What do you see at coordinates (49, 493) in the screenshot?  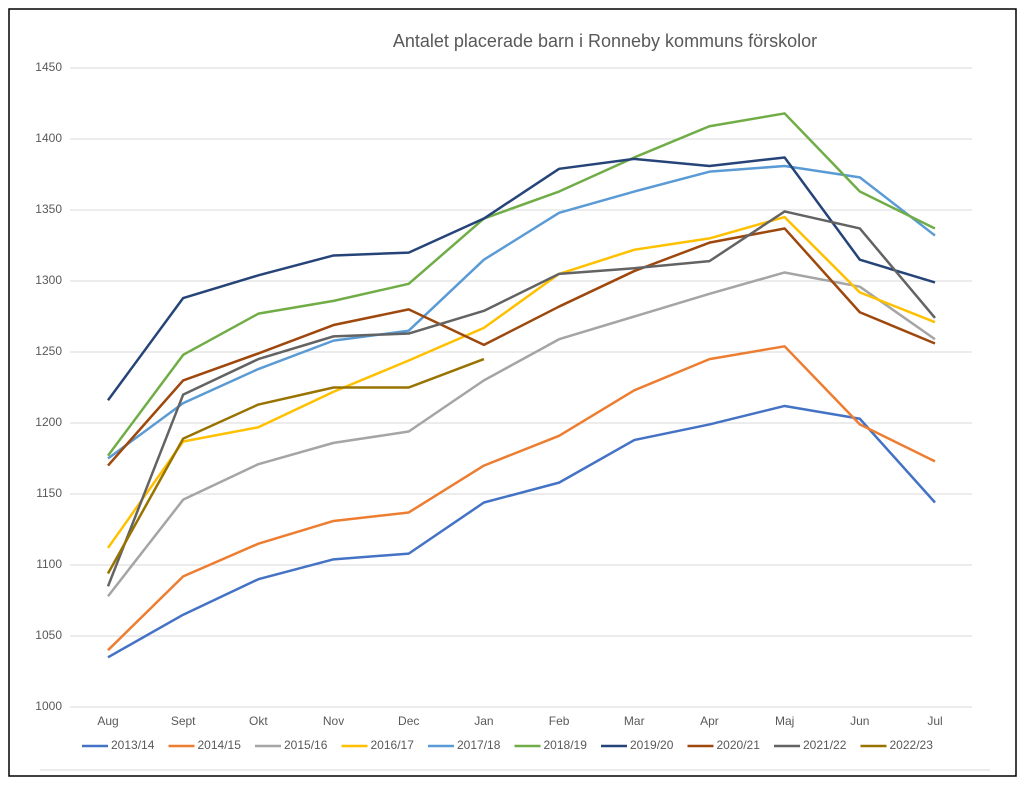 I see `y-tick-label: 1150` at bounding box center [49, 493].